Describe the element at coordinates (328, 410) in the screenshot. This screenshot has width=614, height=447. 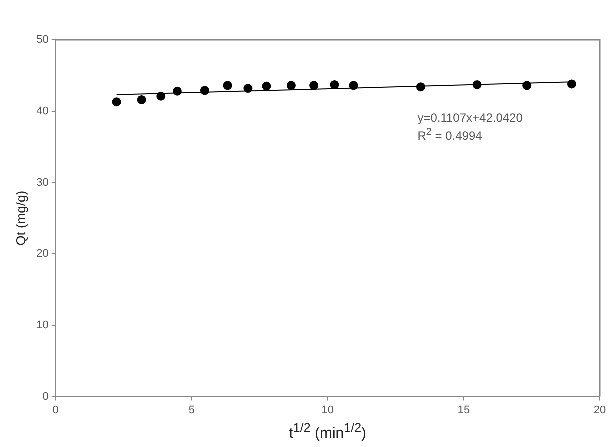
I see `x-tick-label: 10` at that location.